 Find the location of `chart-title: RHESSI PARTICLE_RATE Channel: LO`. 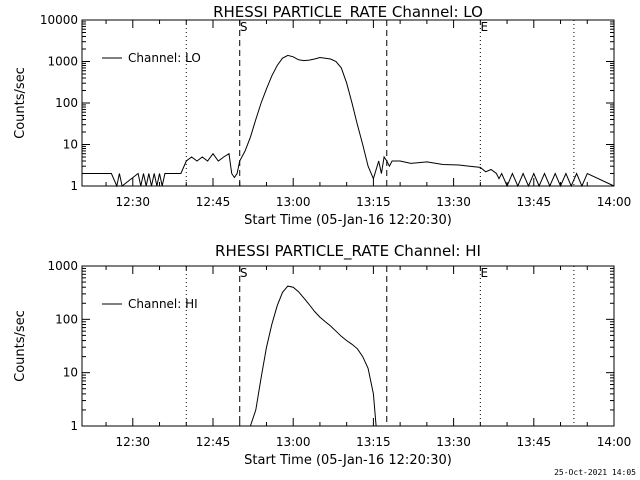

chart-title: RHESSI PARTICLE_RATE Channel: LO is located at coordinates (348, 12).